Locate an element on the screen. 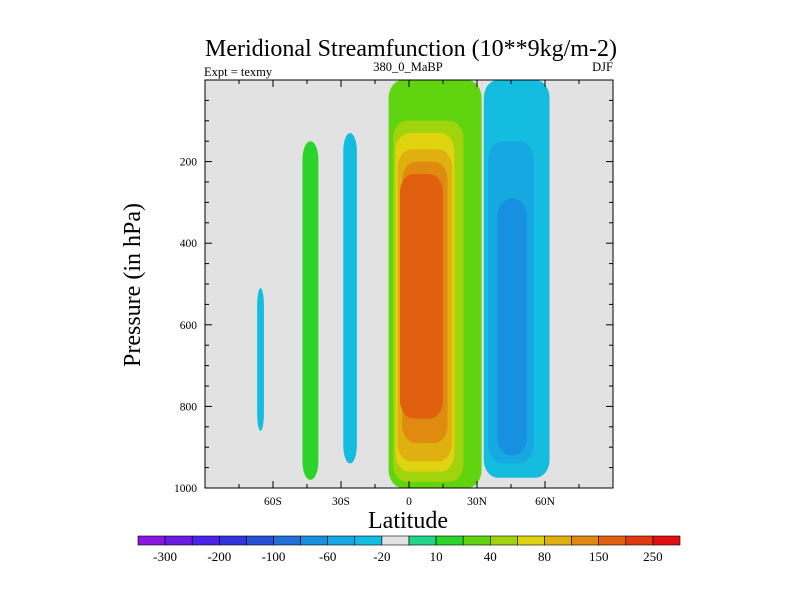 This screenshot has height=600, width=800. y-tick-labels: 200 400 600 800 1000 is located at coordinates (185, 326).